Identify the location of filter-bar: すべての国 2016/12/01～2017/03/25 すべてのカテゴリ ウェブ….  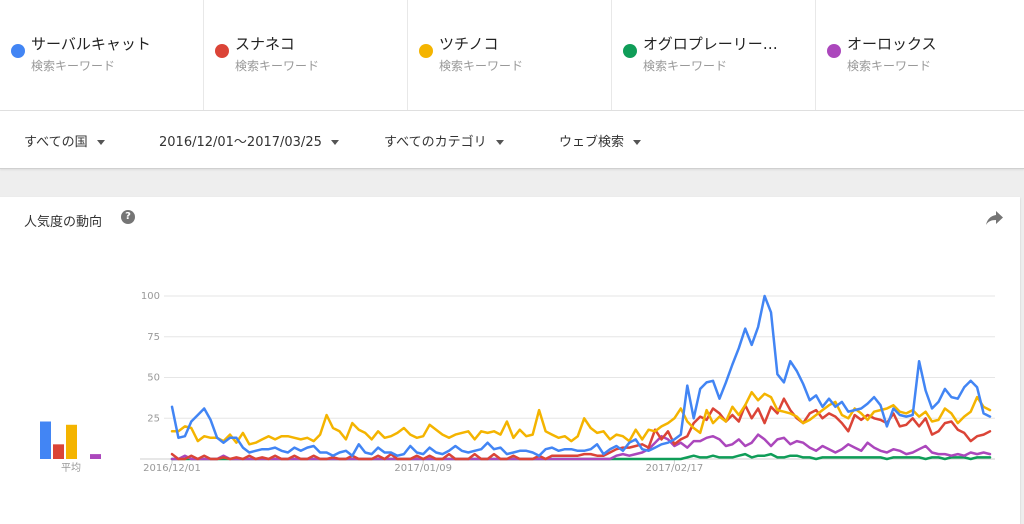
(512, 140).